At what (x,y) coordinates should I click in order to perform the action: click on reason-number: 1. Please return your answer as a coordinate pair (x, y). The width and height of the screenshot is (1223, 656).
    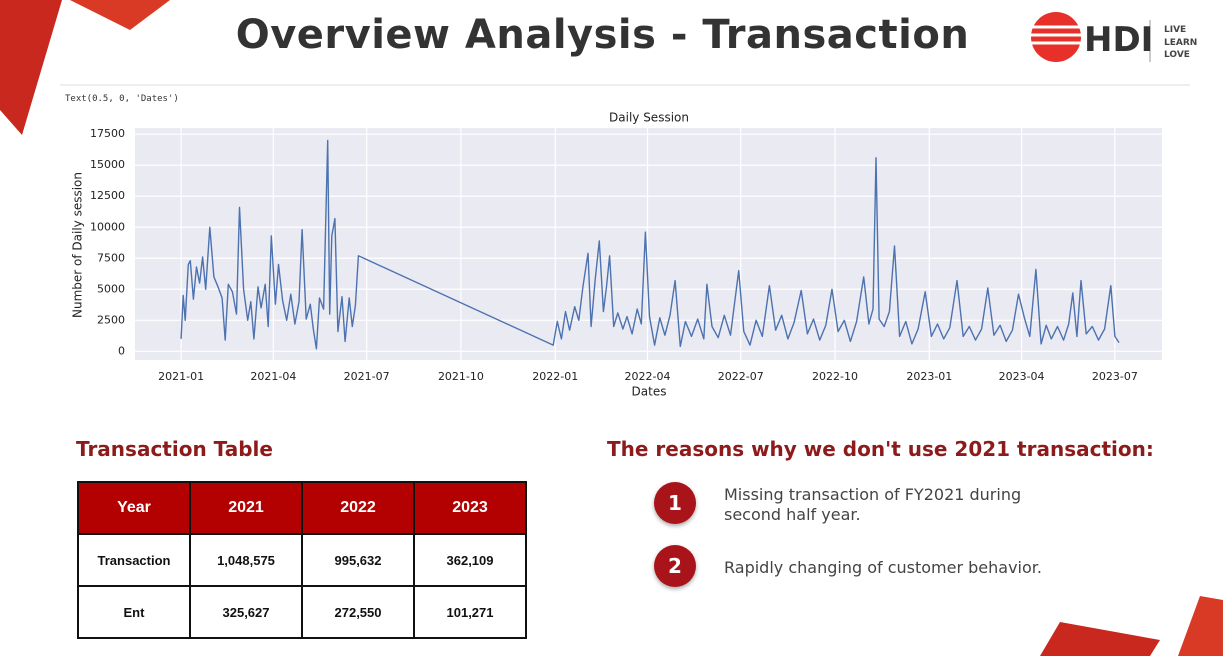
    Looking at the image, I should click on (675, 503).